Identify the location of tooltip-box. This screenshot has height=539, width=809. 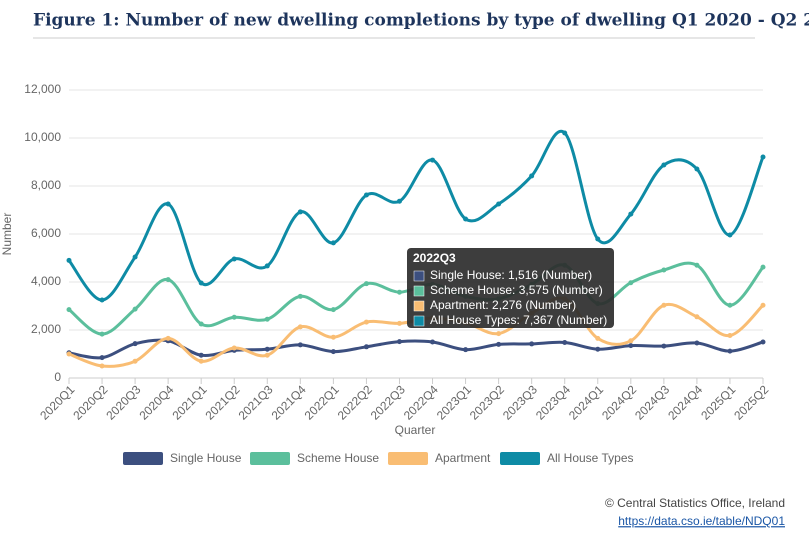
(510, 288).